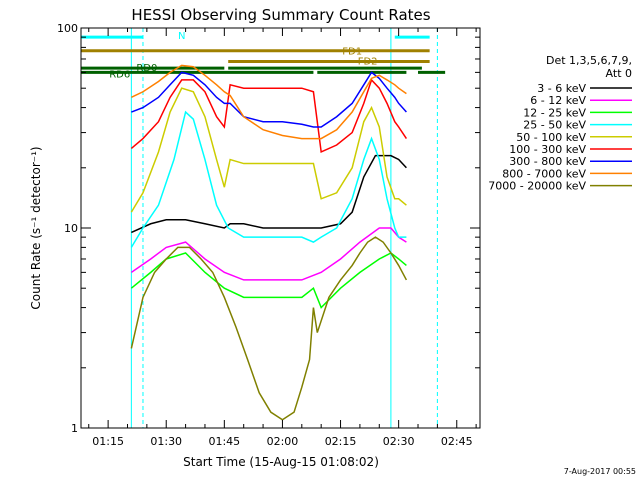  I want to click on flag-label-fd2: FD2, so click(368, 61).